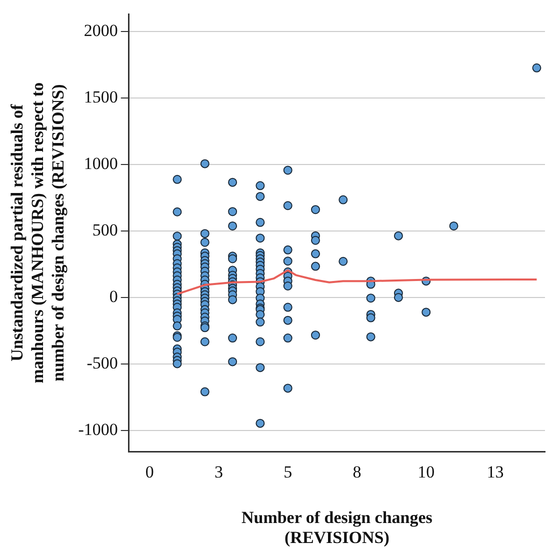 The image size is (557, 557). What do you see at coordinates (337, 528) in the screenshot?
I see `x-axis-title: Number of design changes (REVISIONS)` at bounding box center [337, 528].